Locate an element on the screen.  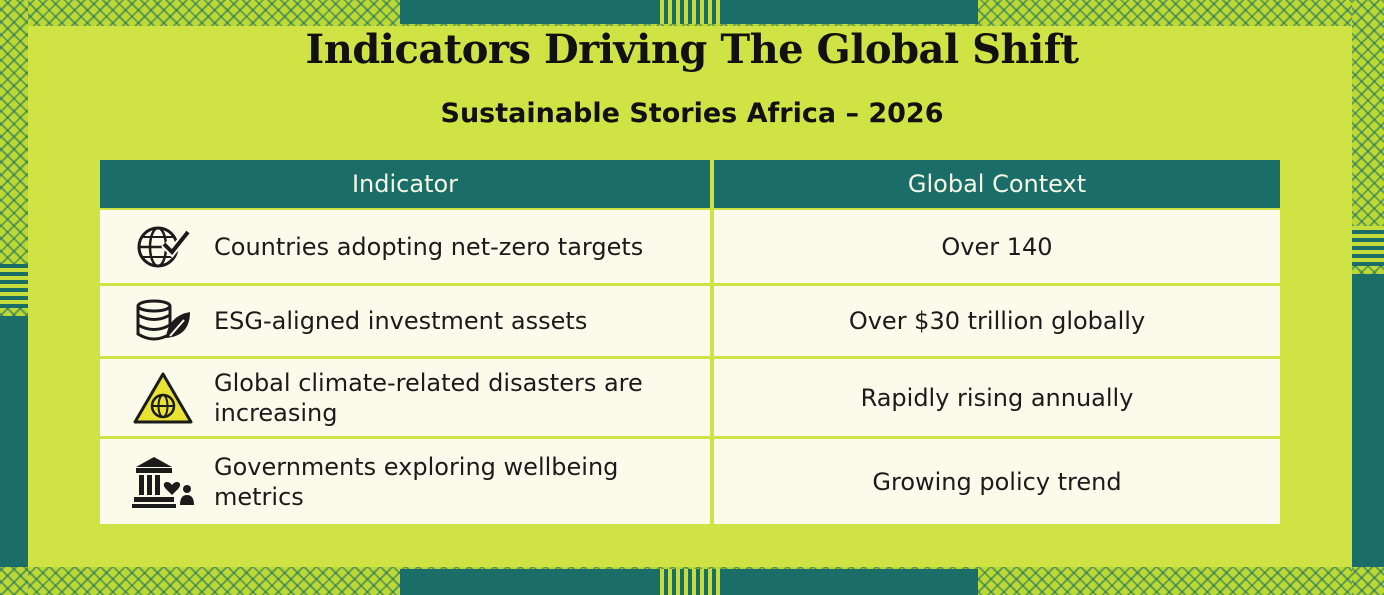
government-wellbeing-icon is located at coordinates (163, 482).